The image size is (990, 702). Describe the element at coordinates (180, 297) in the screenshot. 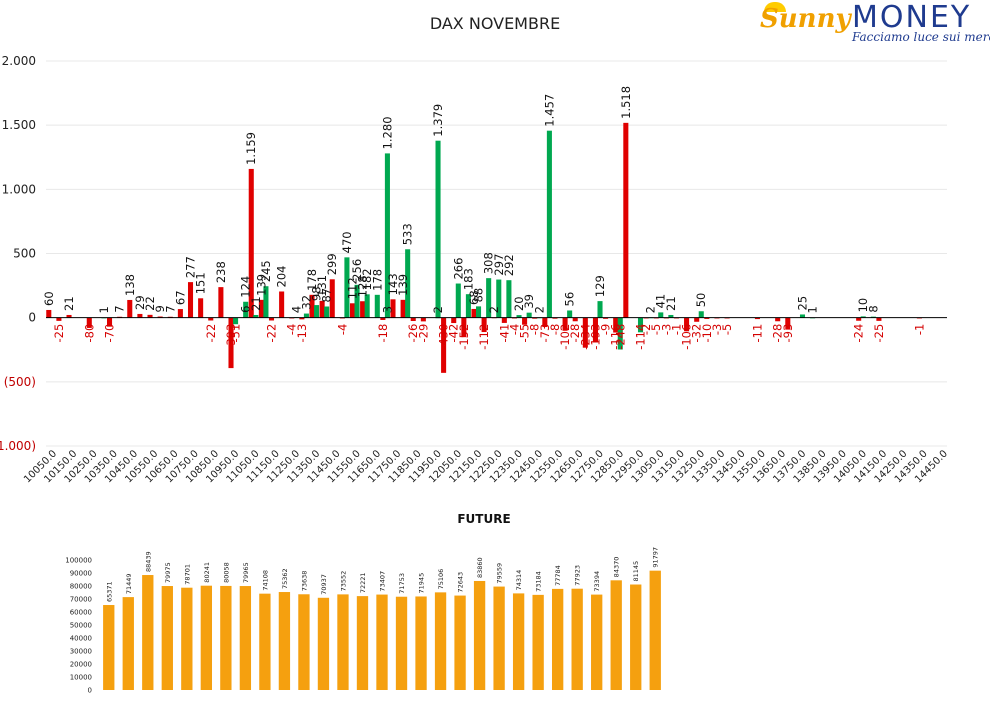

I see `data-label: 67` at that location.